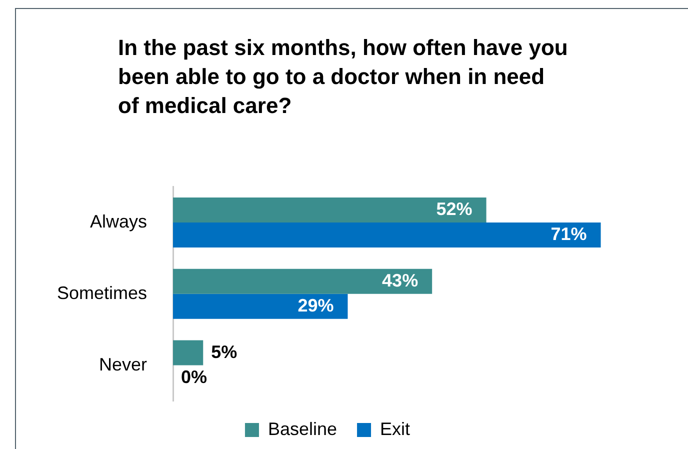 The image size is (688, 449). Describe the element at coordinates (123, 364) in the screenshot. I see `y-tick-label: Never` at that location.